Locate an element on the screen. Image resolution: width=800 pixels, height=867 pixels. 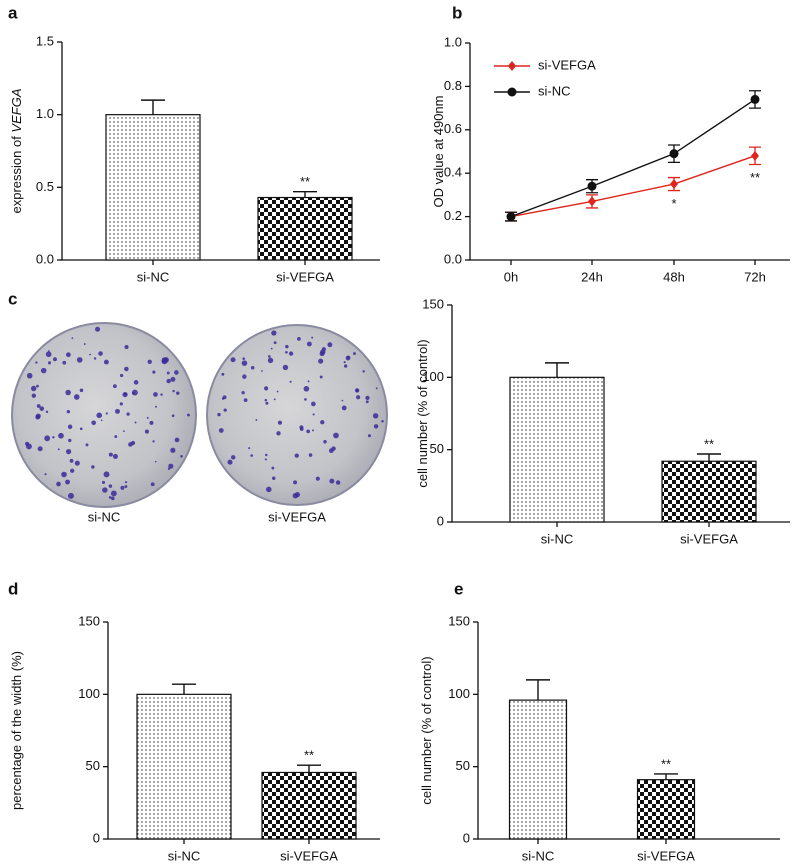
x-tick-label: si-NC is located at coordinates (153, 276).